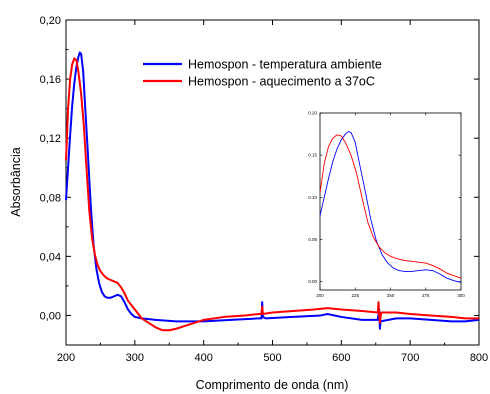 This screenshot has height=394, width=490. What do you see at coordinates (341, 358) in the screenshot?
I see `main-x-tick-label: 600` at bounding box center [341, 358].